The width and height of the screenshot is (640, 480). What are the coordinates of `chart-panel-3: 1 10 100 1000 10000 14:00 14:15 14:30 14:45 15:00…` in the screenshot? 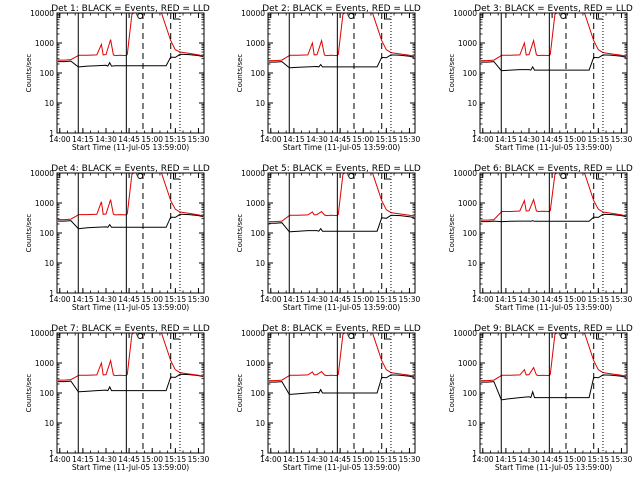 It's located at (540, 78).